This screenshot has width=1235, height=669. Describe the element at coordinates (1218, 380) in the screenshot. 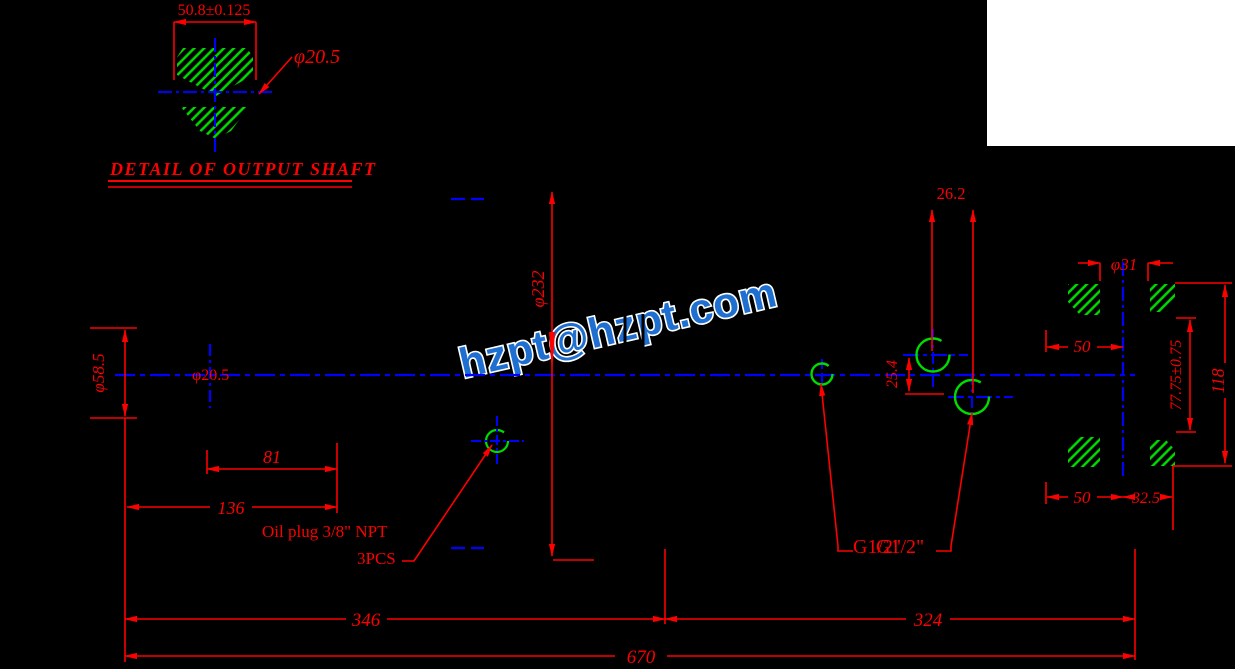

I see `dim-118: 118` at that location.